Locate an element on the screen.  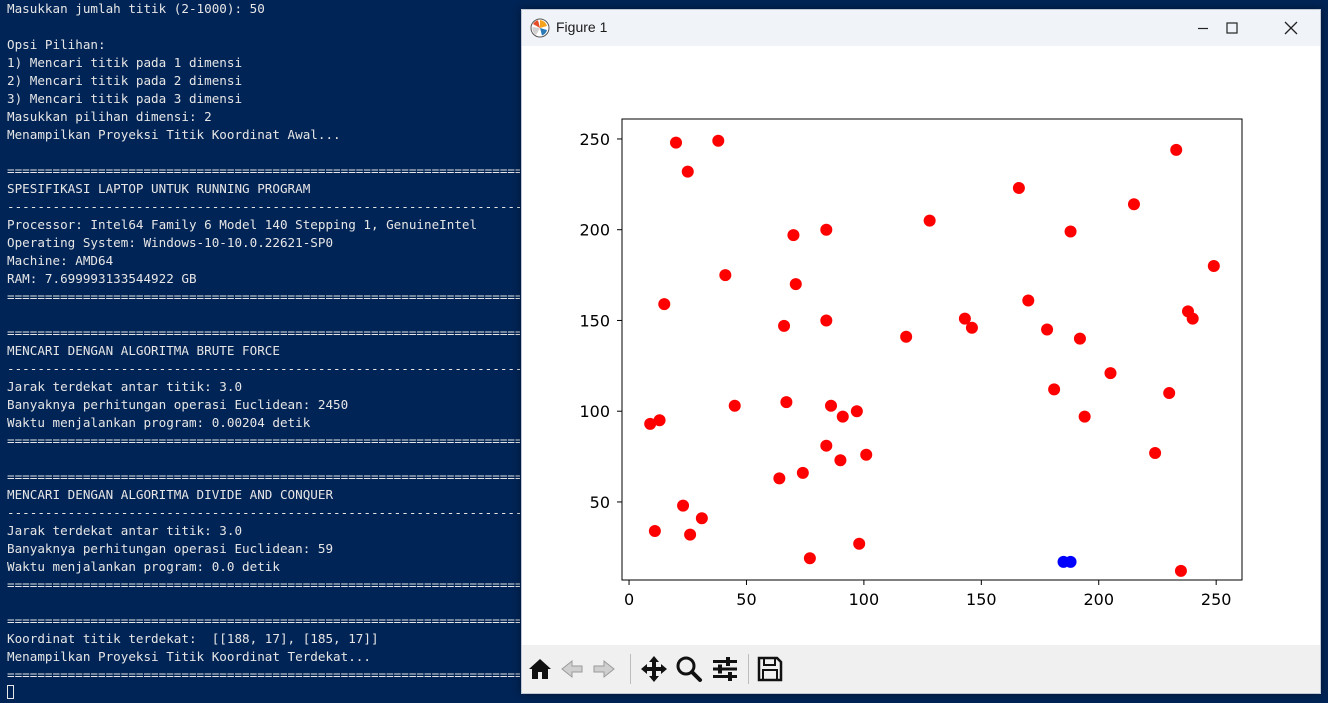
y-tick-label: 50 is located at coordinates (600, 502).